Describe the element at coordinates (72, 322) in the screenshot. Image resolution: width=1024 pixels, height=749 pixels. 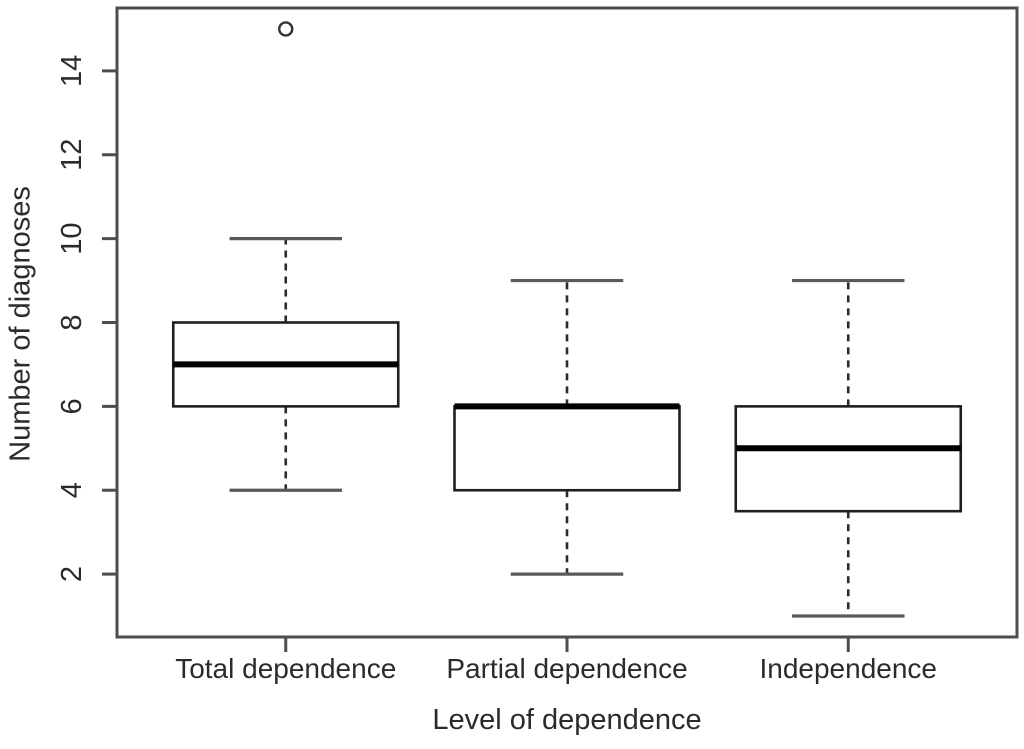
I see `y-tick-label: 8` at that location.